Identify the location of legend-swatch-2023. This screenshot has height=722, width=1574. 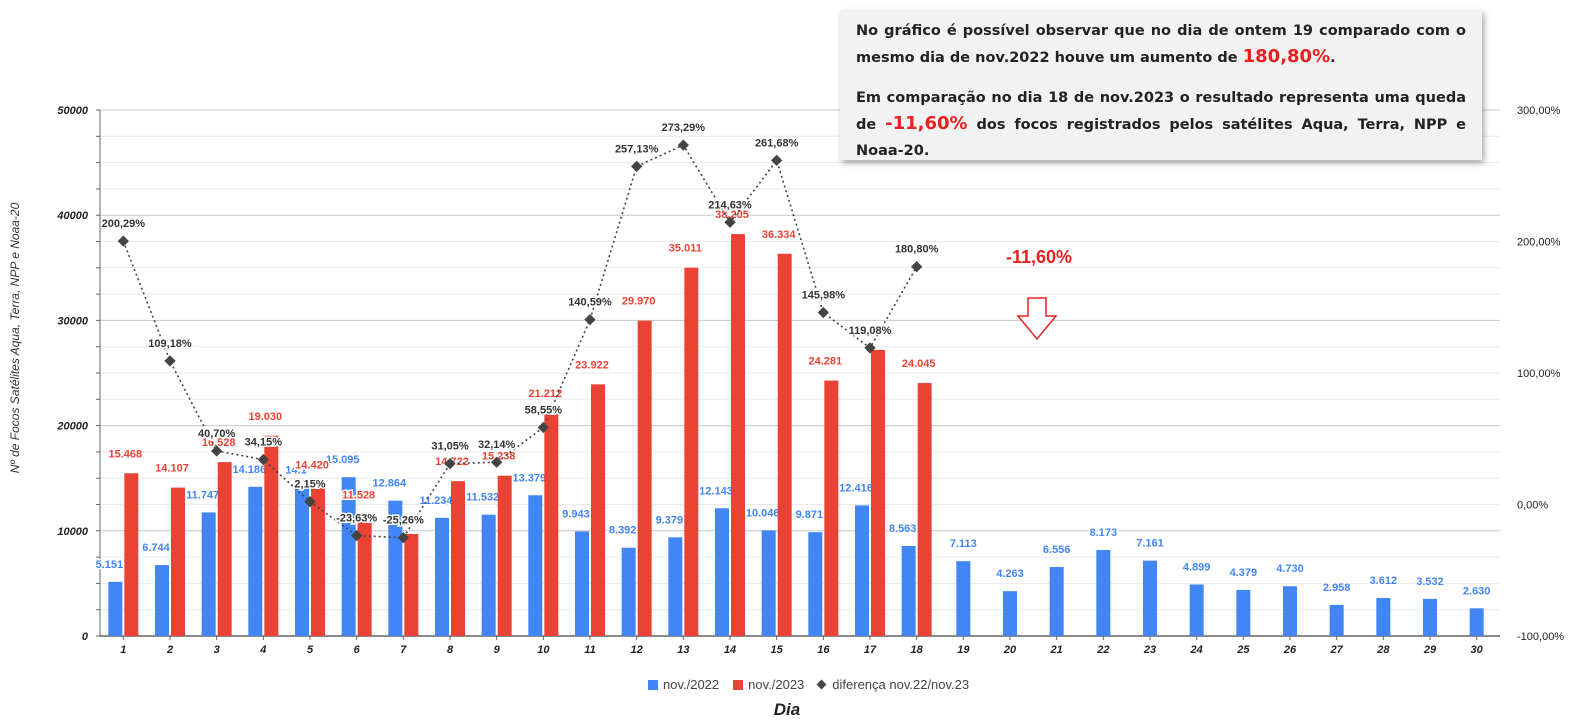
(738, 684).